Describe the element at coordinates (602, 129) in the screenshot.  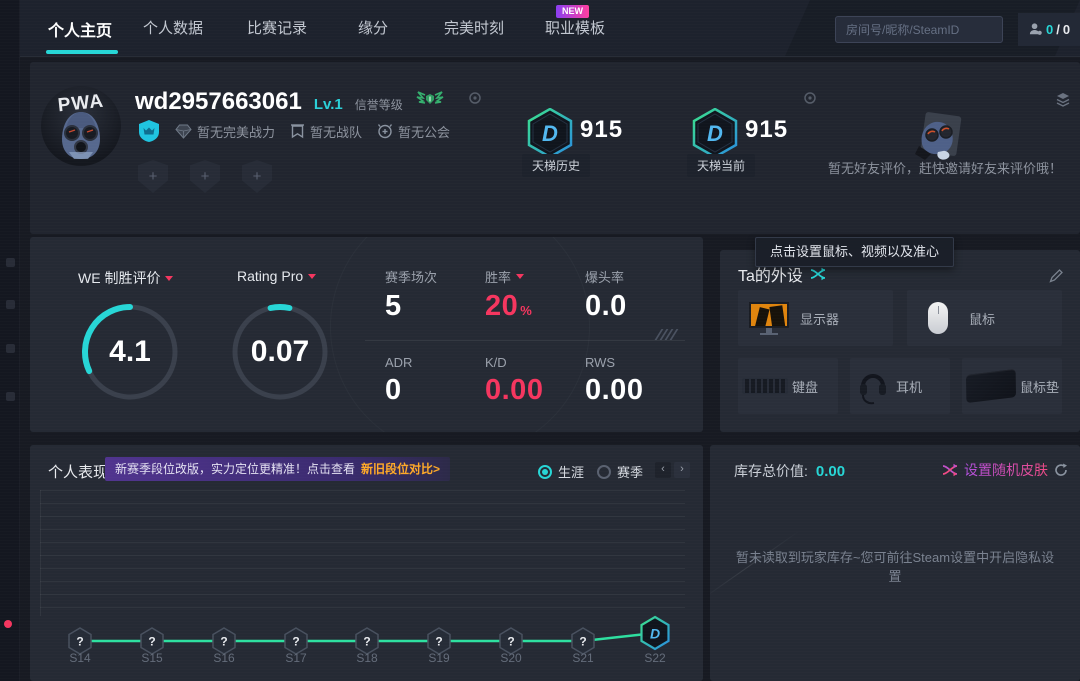
I see `ladder-history-points: 915` at that location.